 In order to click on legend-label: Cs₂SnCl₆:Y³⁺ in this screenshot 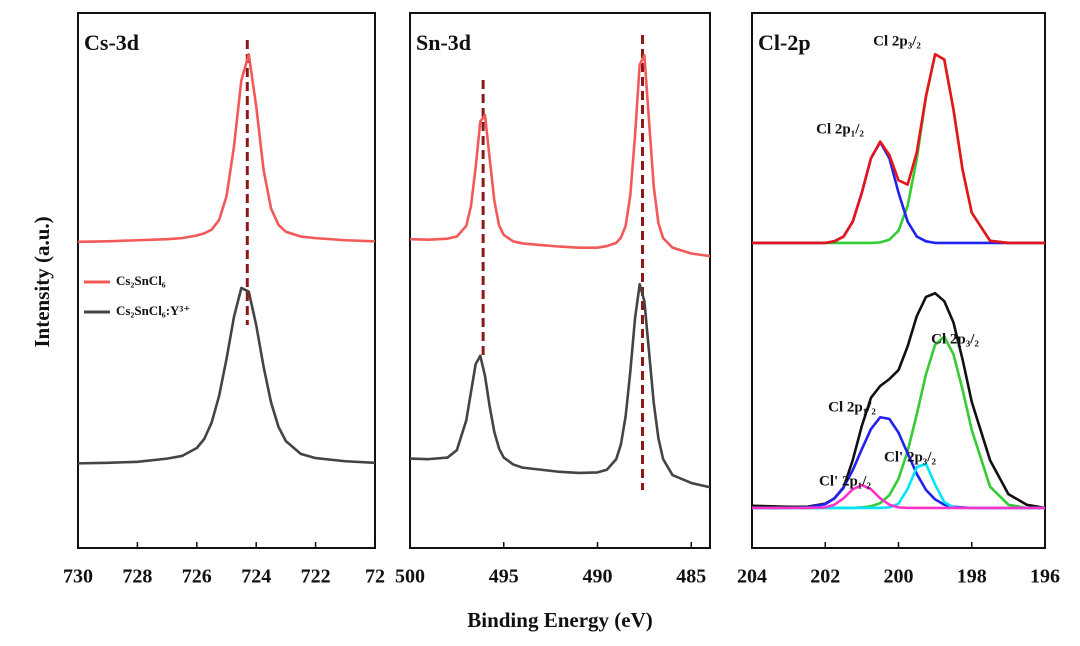, I will do `click(153, 310)`.